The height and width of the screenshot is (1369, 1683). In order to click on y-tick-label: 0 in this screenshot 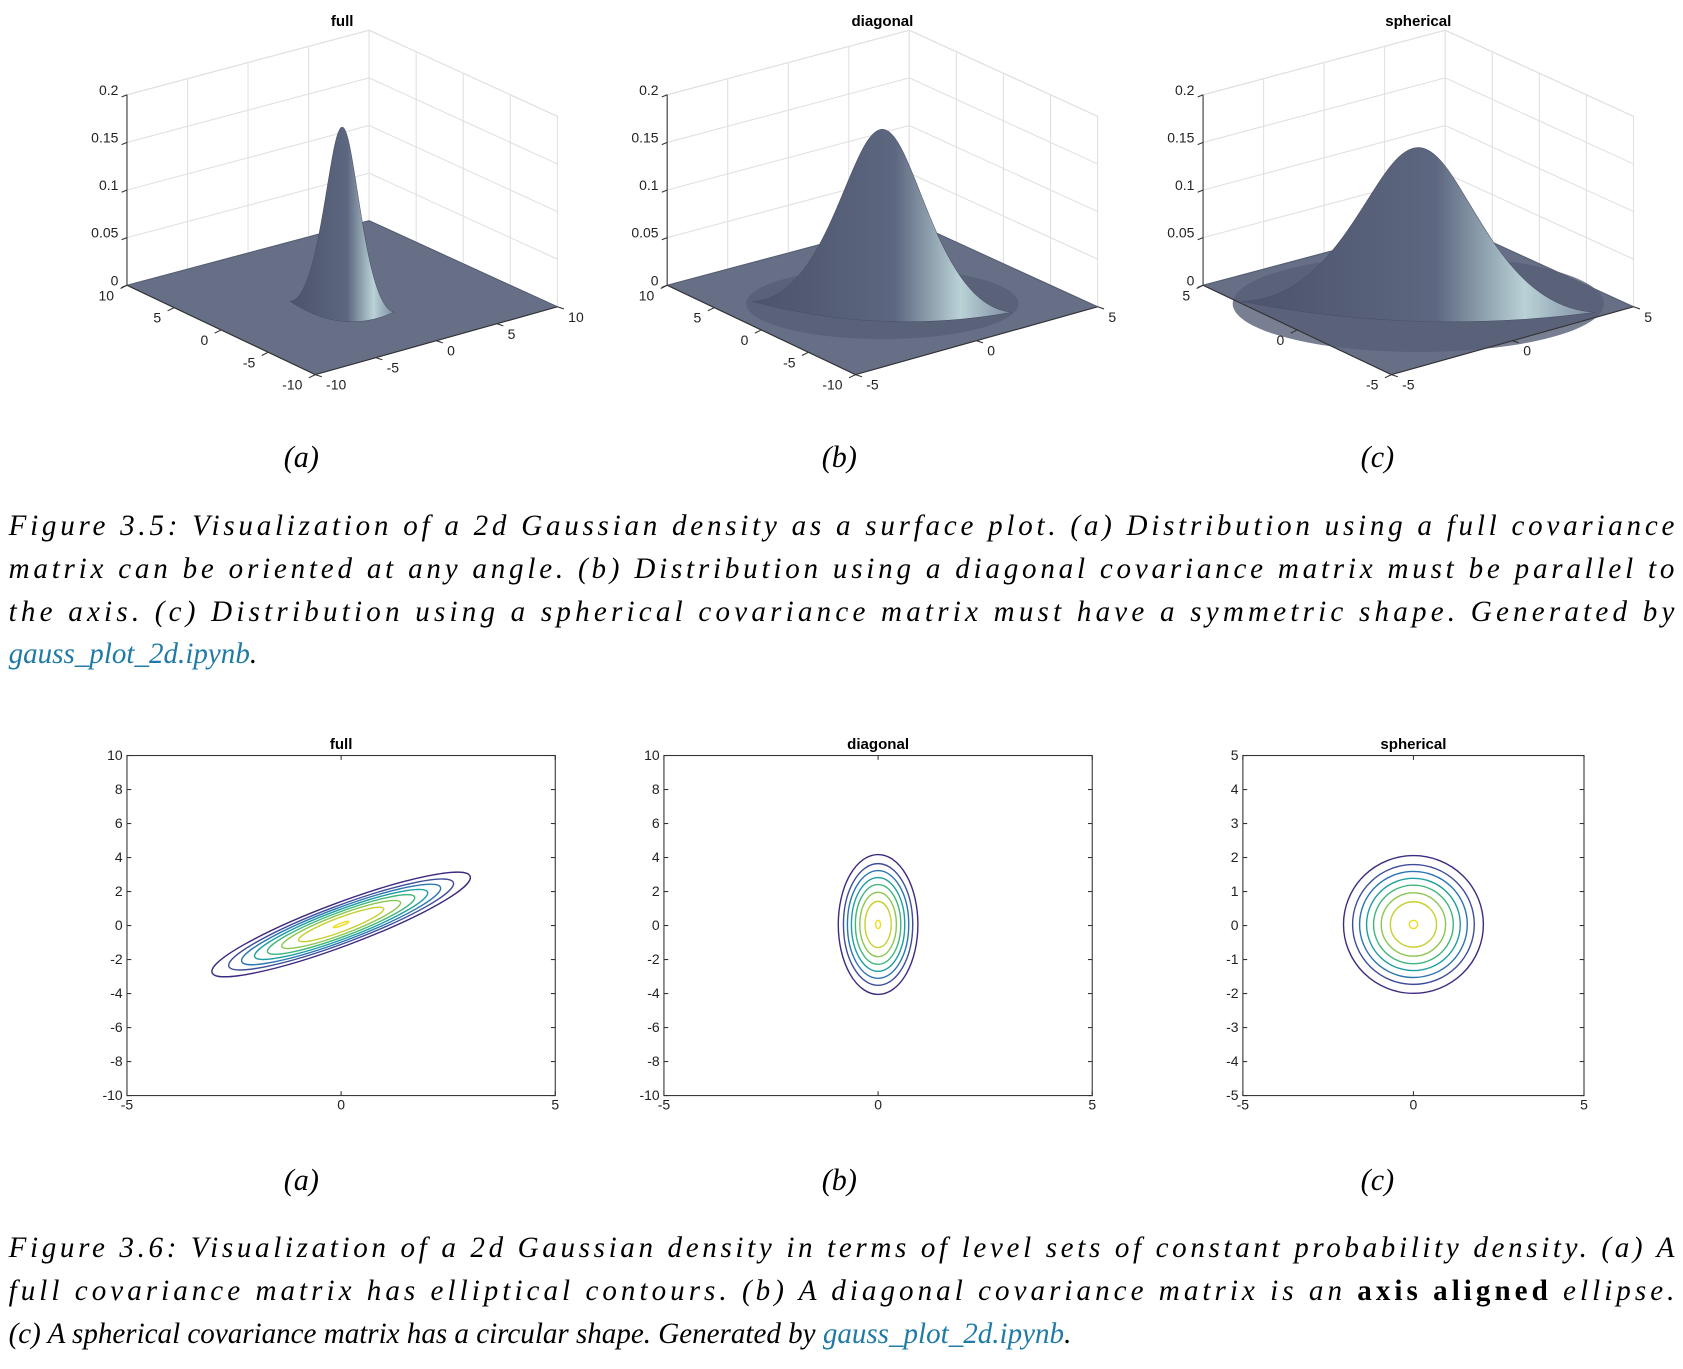, I will do `click(991, 351)`.